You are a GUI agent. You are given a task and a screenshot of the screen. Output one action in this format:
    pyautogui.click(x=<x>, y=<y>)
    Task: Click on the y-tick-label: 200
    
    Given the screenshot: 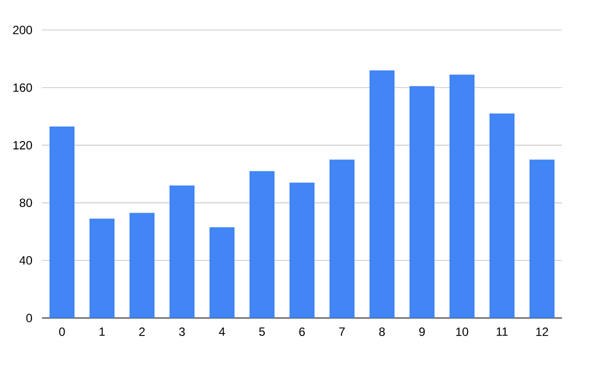 What is the action you would take?
    pyautogui.click(x=22, y=30)
    